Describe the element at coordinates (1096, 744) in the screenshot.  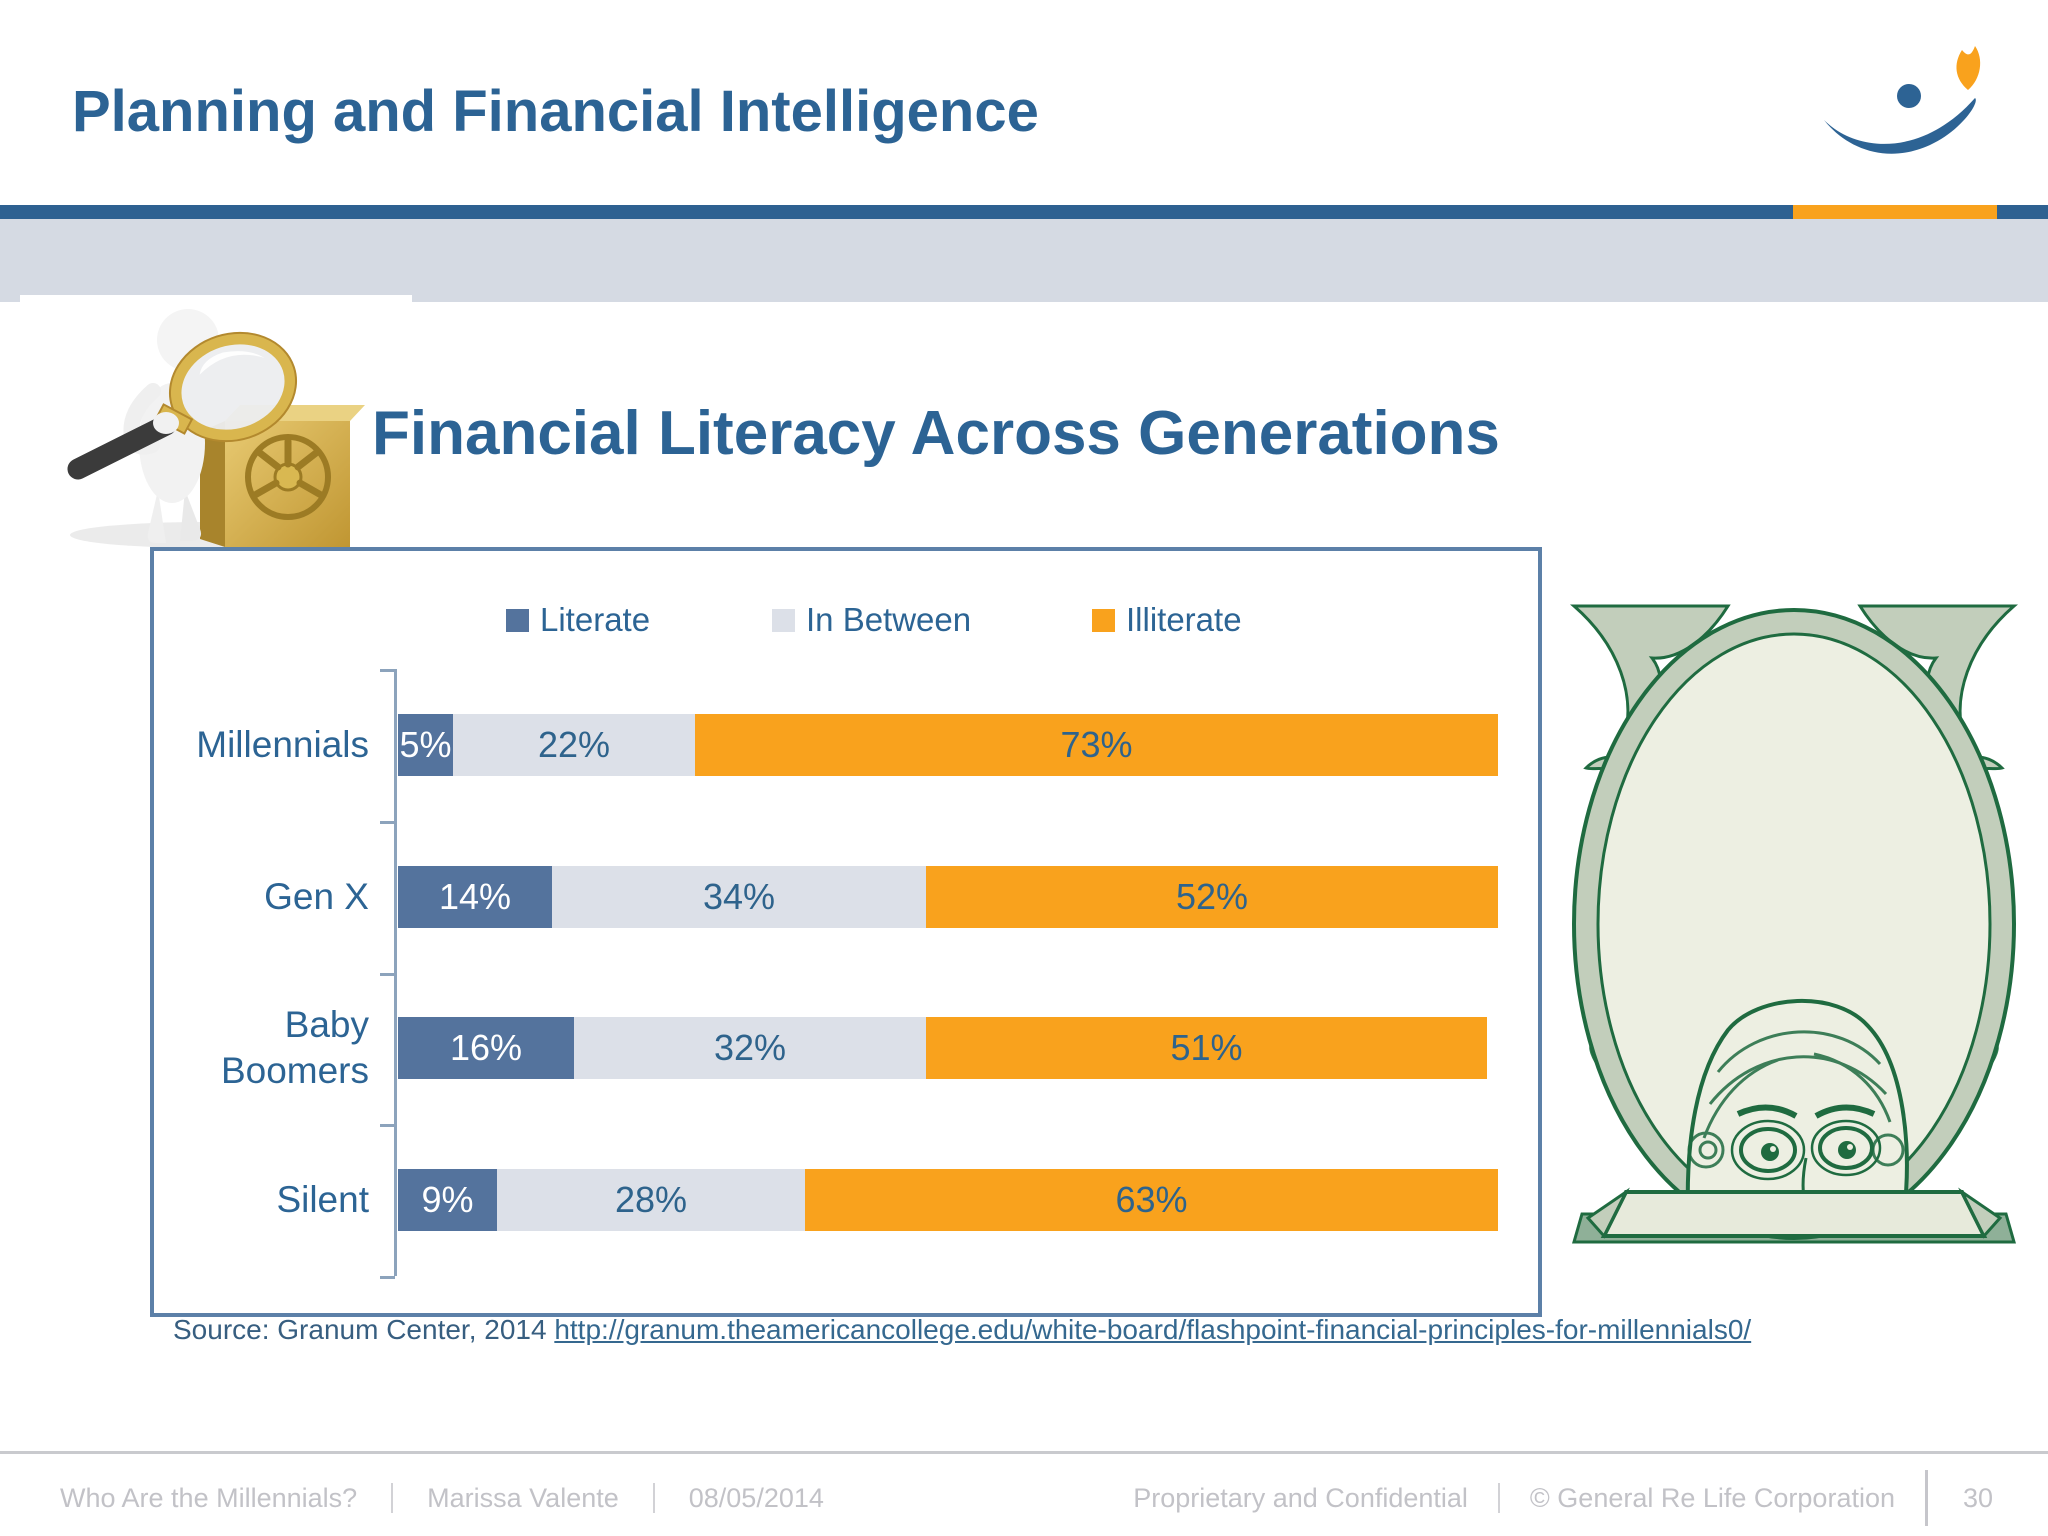
I see `bar-segment-illiterate: 73%` at that location.